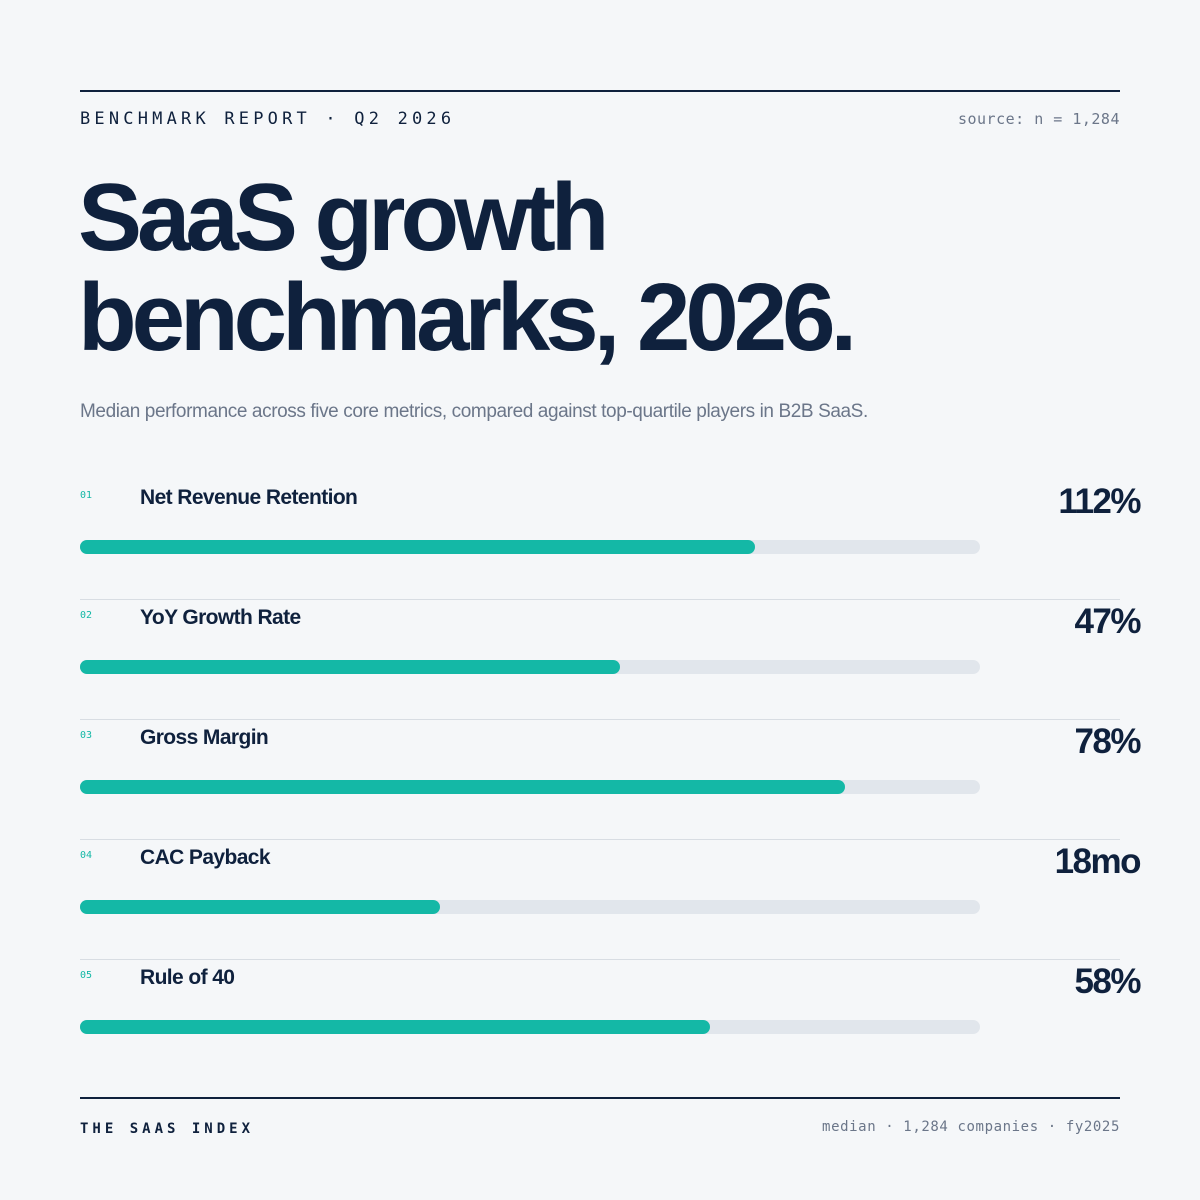 The image size is (1200, 1200). I want to click on report-kicker: BENCHMARK REPORT · Q2 2026, so click(268, 119).